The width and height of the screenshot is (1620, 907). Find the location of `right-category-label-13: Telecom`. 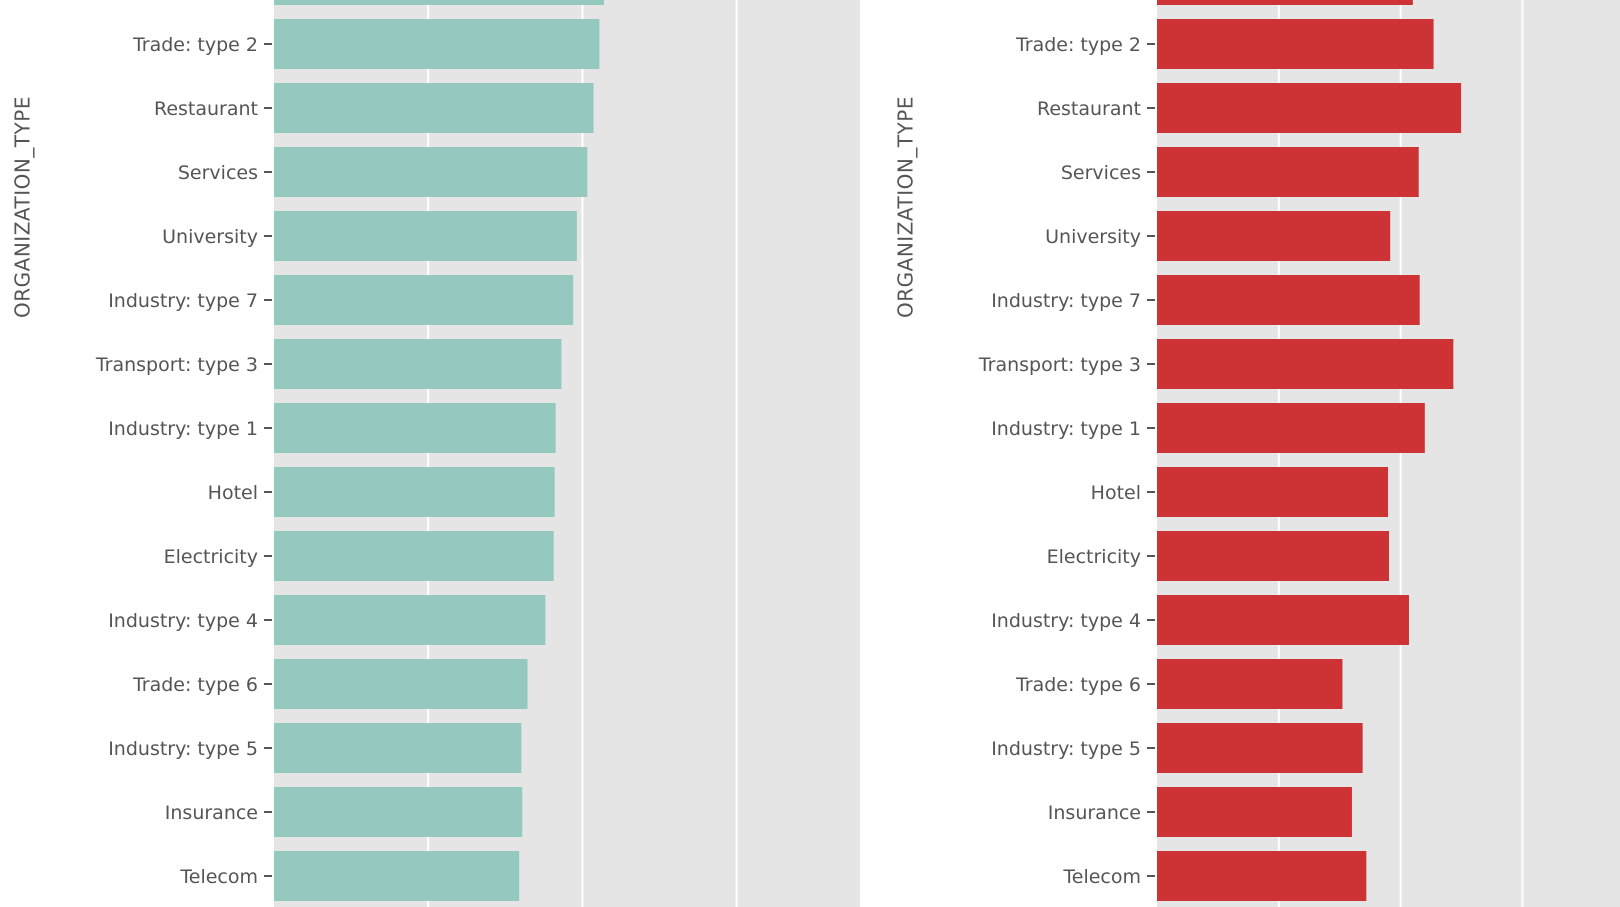

right-category-label-13: Telecom is located at coordinates (1101, 877).